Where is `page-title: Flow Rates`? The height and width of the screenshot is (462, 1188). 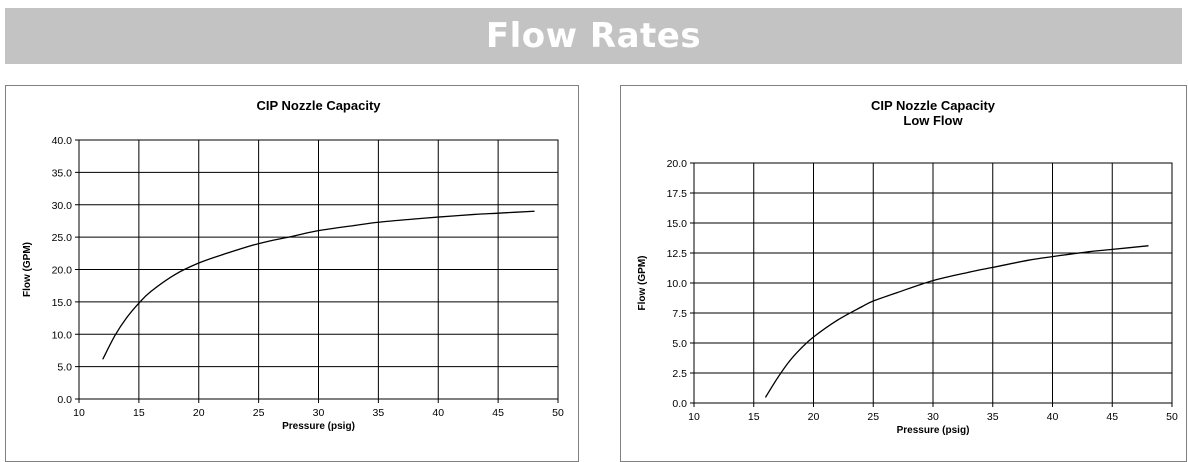 page-title: Flow Rates is located at coordinates (593, 36).